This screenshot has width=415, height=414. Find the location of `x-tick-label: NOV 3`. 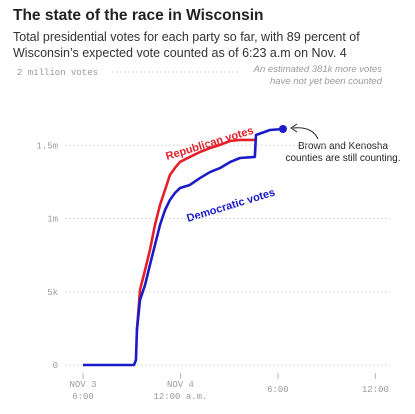

x-tick-label: NOV 3 is located at coordinates (82, 385).